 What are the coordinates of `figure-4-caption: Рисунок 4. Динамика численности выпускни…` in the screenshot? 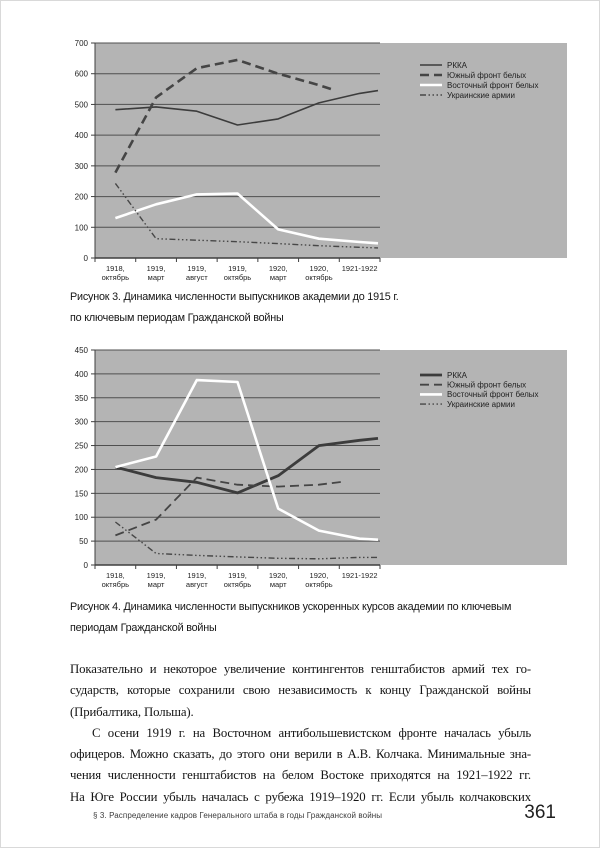 It's located at (310, 618).